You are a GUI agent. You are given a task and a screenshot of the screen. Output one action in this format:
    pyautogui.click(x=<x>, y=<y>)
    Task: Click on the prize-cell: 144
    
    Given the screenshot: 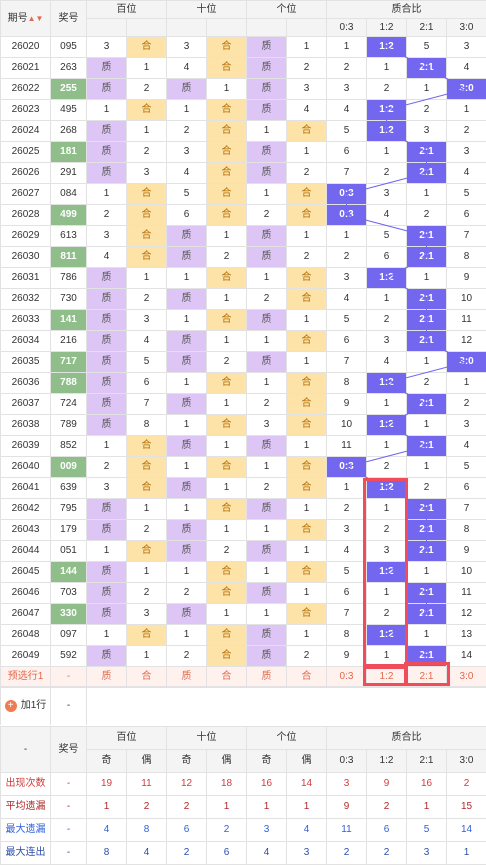 What is the action you would take?
    pyautogui.click(x=69, y=572)
    